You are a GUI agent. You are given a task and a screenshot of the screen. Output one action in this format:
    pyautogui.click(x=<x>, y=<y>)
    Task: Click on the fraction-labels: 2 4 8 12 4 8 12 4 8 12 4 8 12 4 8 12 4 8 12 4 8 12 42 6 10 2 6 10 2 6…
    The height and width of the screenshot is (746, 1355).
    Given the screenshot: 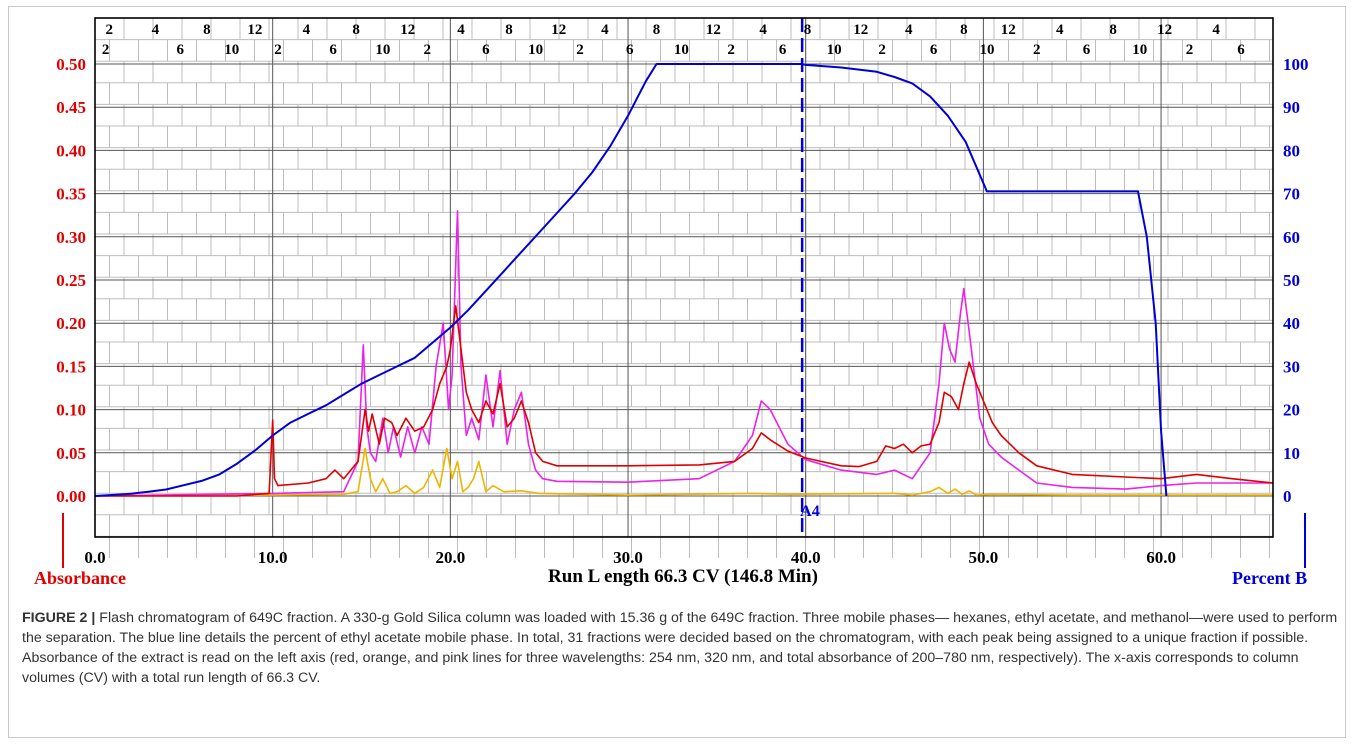 What is the action you would take?
    pyautogui.click(x=673, y=40)
    